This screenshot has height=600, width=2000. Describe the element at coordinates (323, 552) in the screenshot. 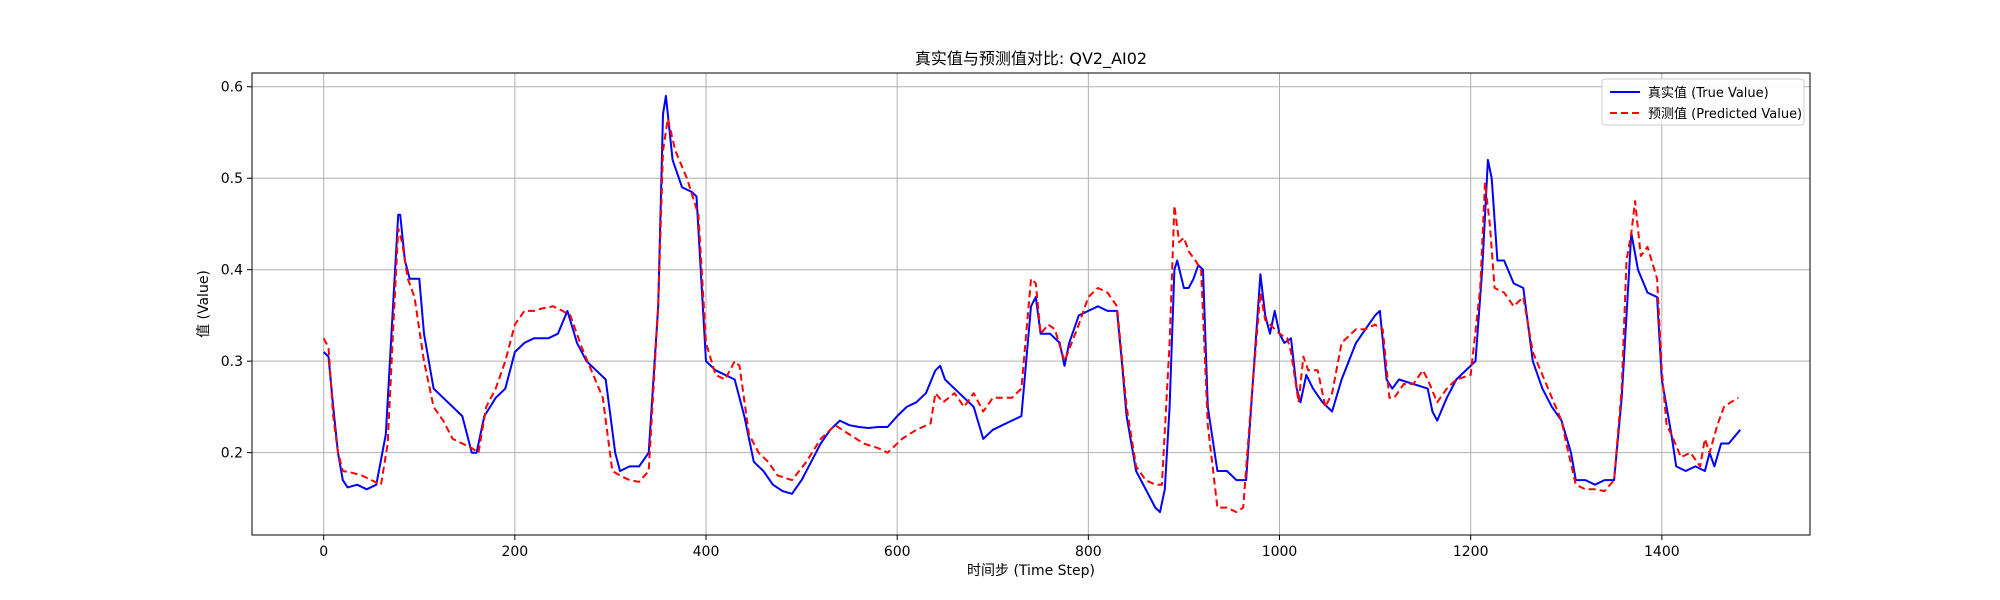

I see `x-tick-label: 0` at that location.